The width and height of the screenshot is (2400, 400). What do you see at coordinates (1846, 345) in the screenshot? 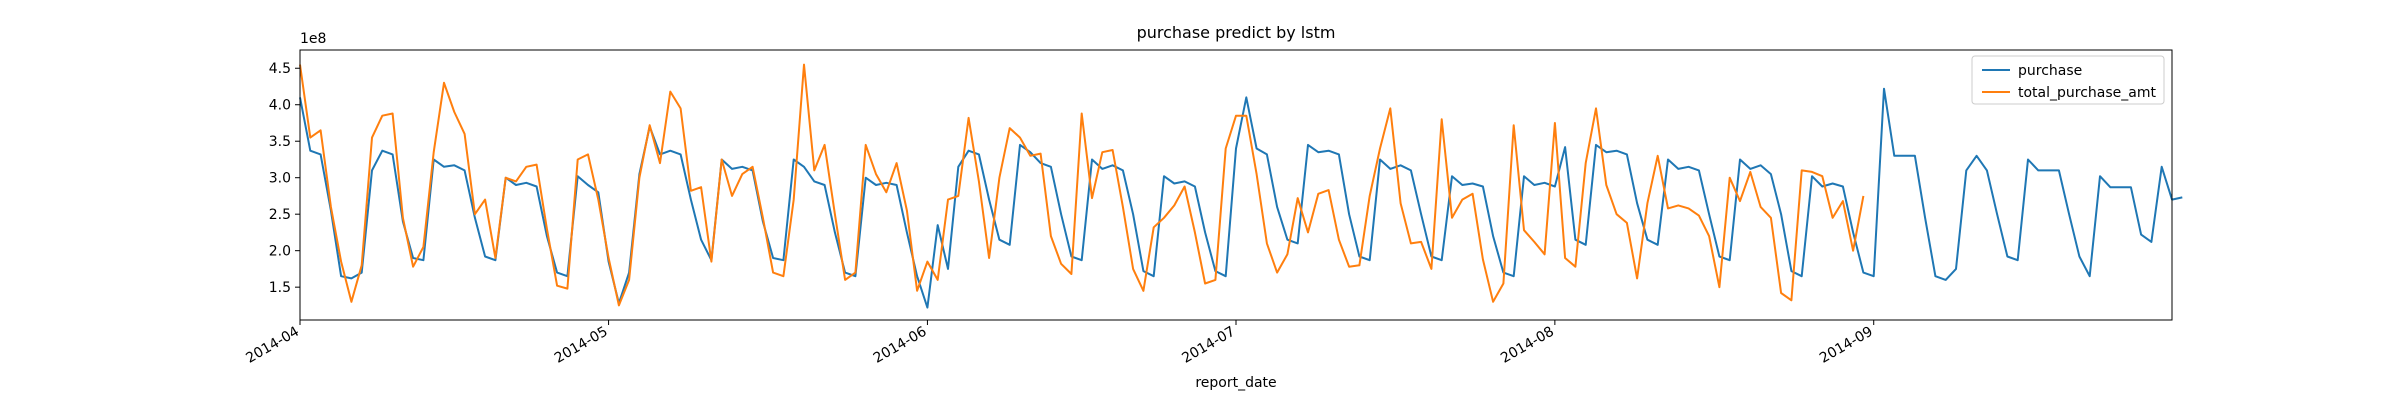
I see `x-tick-label: 2014-09` at bounding box center [1846, 345].